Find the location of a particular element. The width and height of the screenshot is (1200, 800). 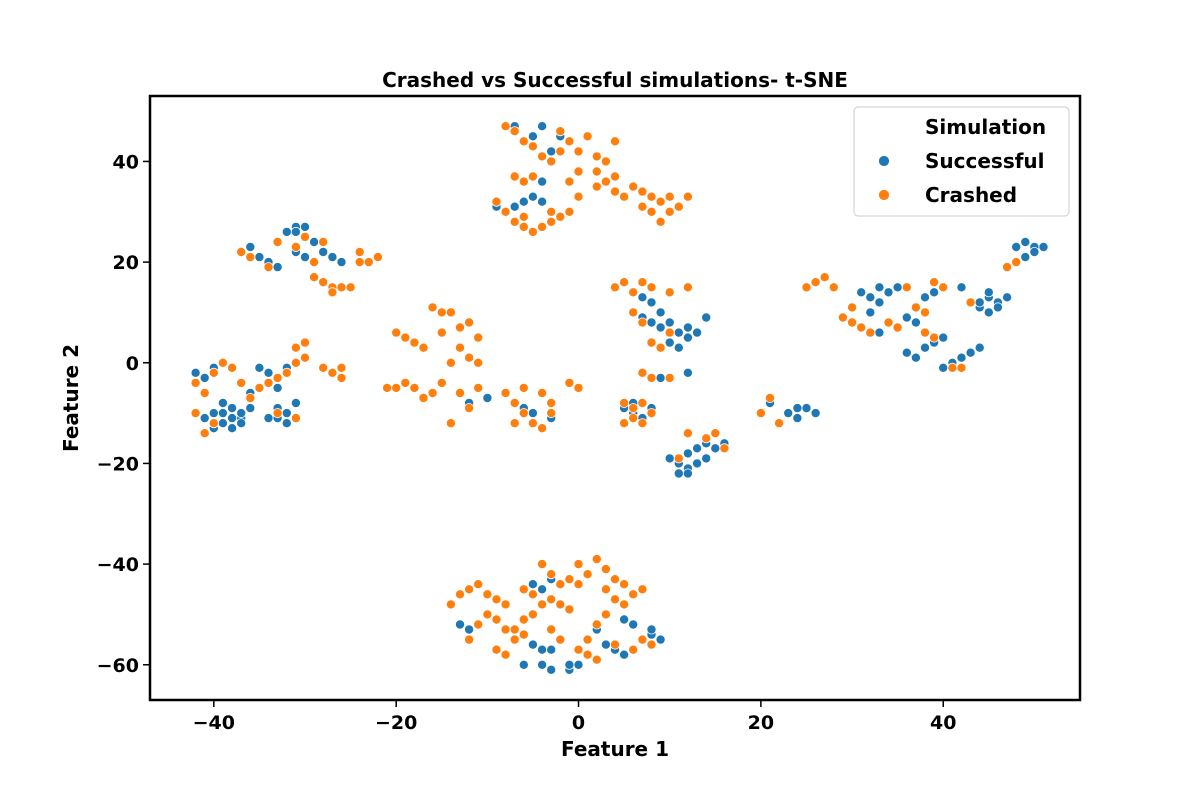

y-tick-label: −20 is located at coordinates (118, 464).